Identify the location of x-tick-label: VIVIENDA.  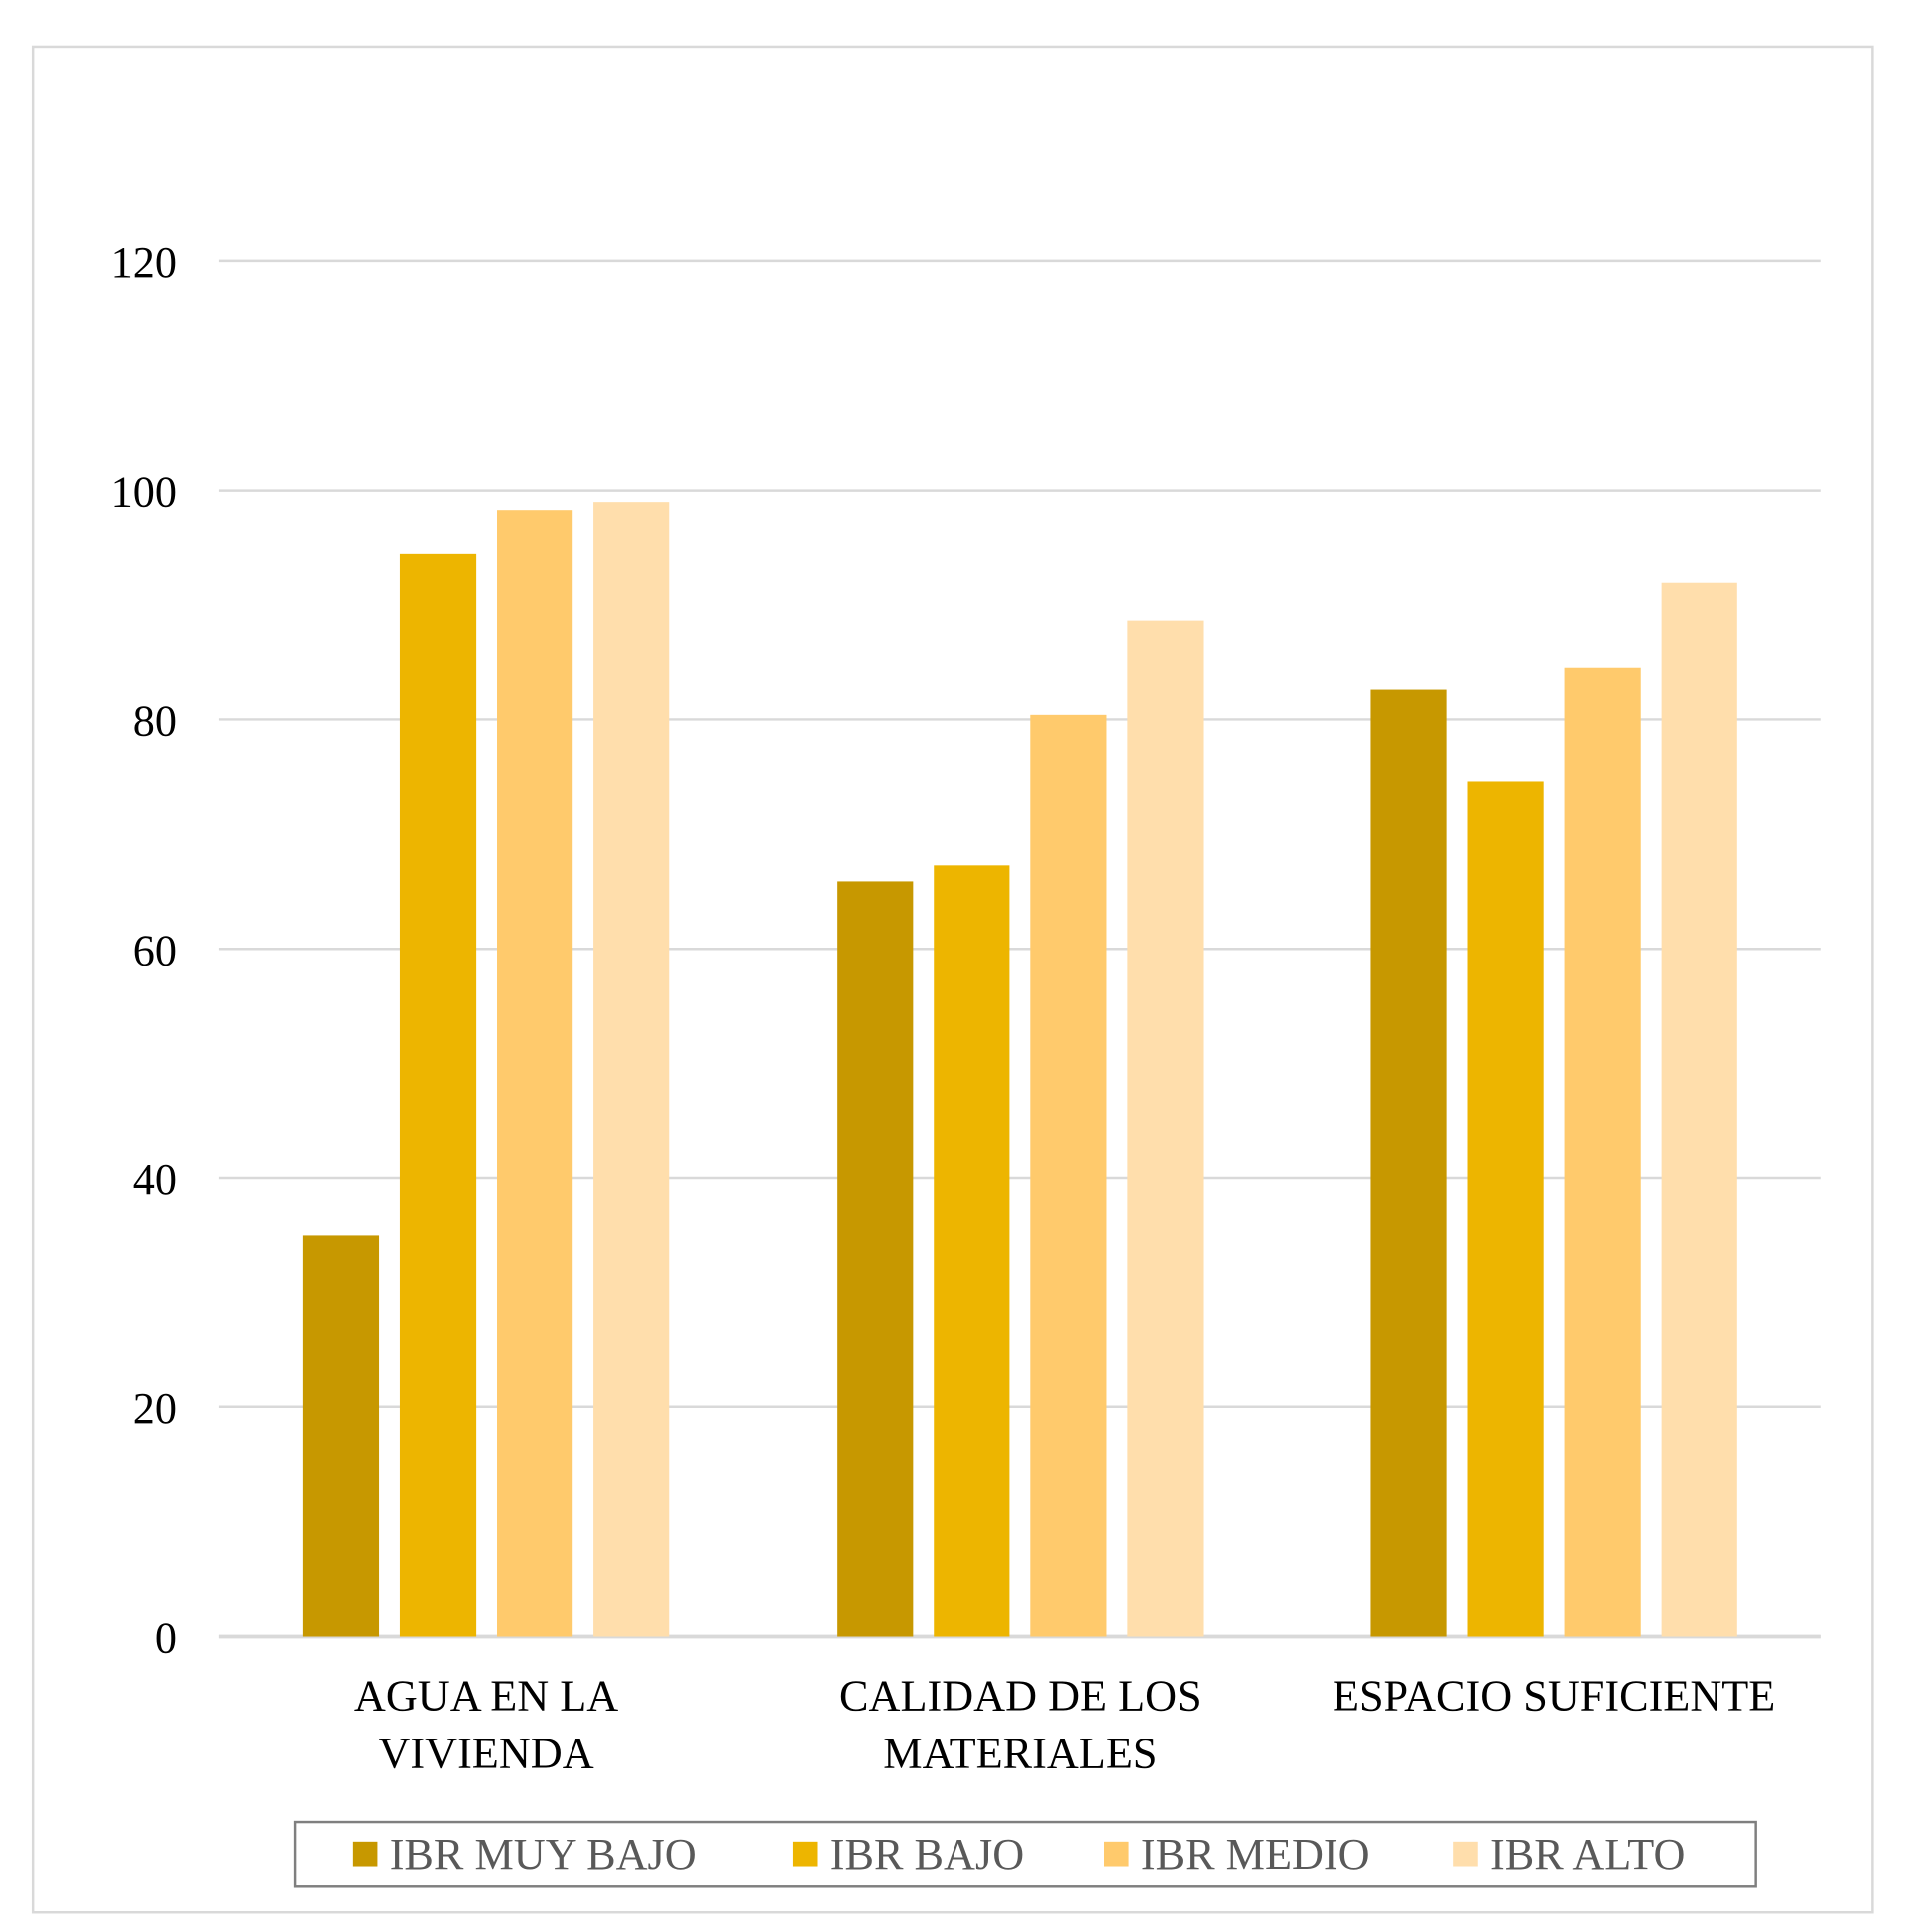
(485, 1754).